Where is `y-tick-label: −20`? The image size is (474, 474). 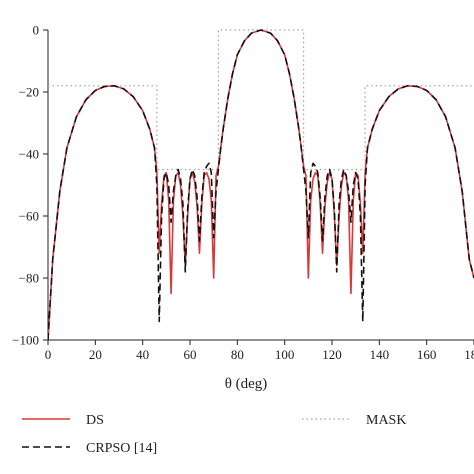
y-tick-label: −20 is located at coordinates (29, 92).